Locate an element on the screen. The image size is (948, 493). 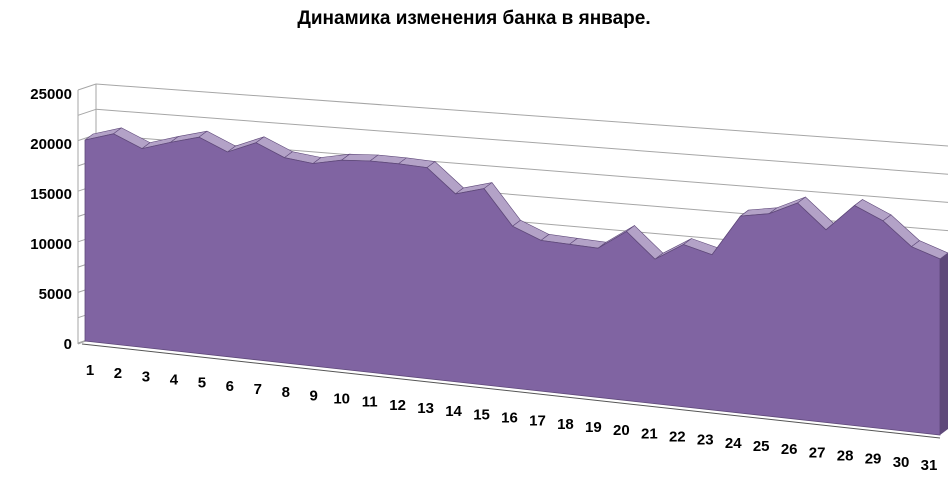
x-tick-label: 27 is located at coordinates (817, 452).